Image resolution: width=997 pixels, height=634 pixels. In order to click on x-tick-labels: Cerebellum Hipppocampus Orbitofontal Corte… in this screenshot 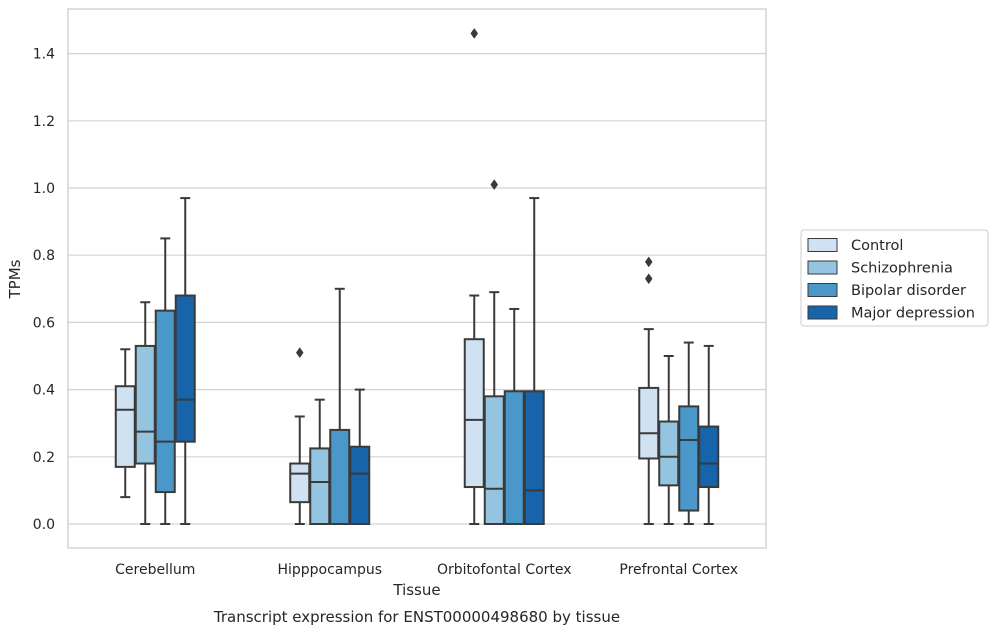, I will do `click(426, 570)`.